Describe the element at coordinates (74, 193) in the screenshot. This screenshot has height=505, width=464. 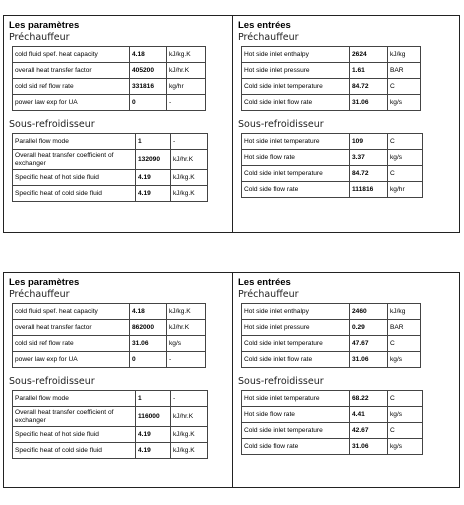
I see `label-cell: Specific heat of cold side fluid` at that location.